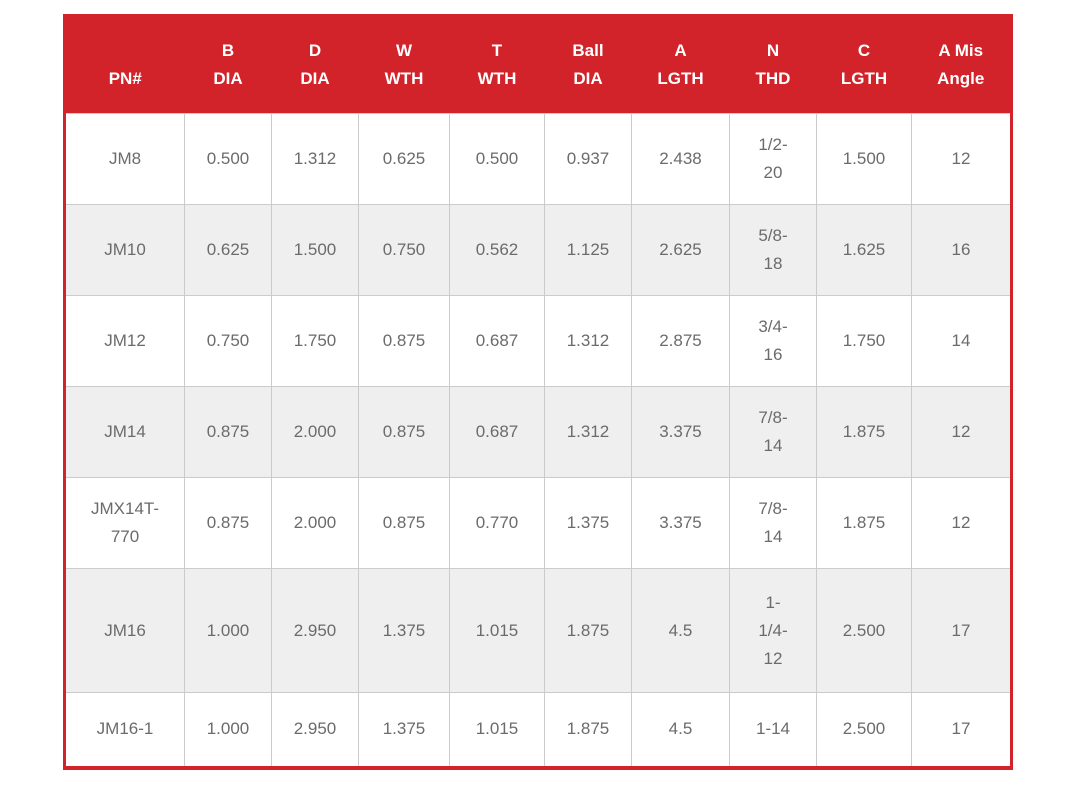  I want to click on table-header-row: PN# B DIA D DIA W WTH T WTH, so click(538, 64).